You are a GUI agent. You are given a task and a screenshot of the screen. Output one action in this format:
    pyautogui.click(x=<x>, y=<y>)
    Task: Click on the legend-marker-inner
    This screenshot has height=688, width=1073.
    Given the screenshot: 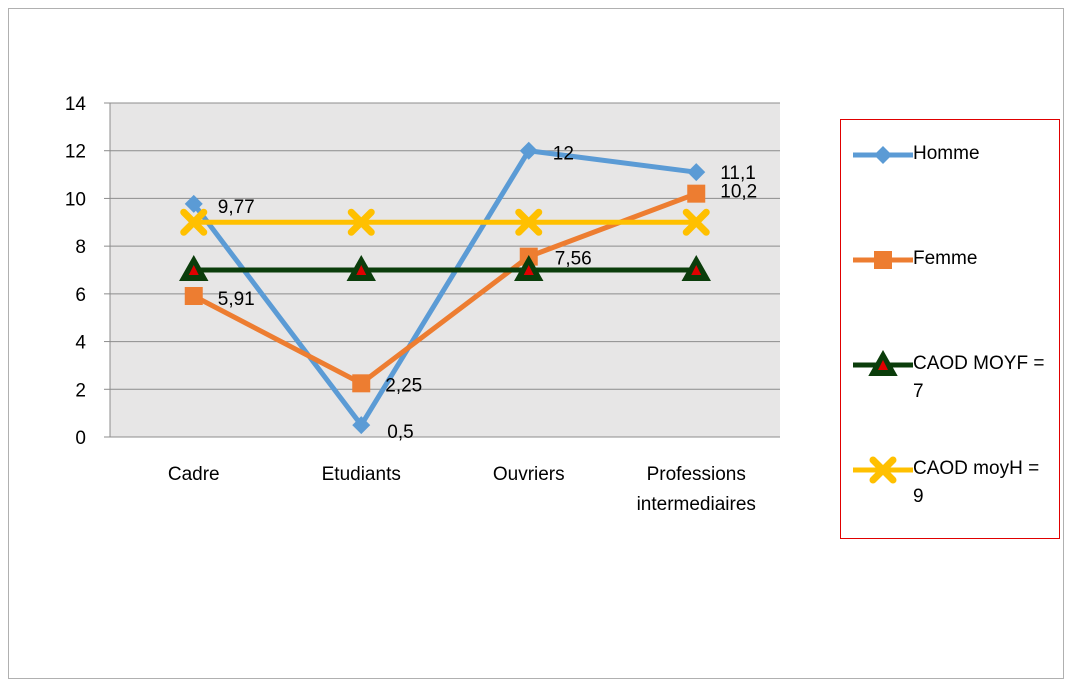 What is the action you would take?
    pyautogui.click(x=883, y=365)
    